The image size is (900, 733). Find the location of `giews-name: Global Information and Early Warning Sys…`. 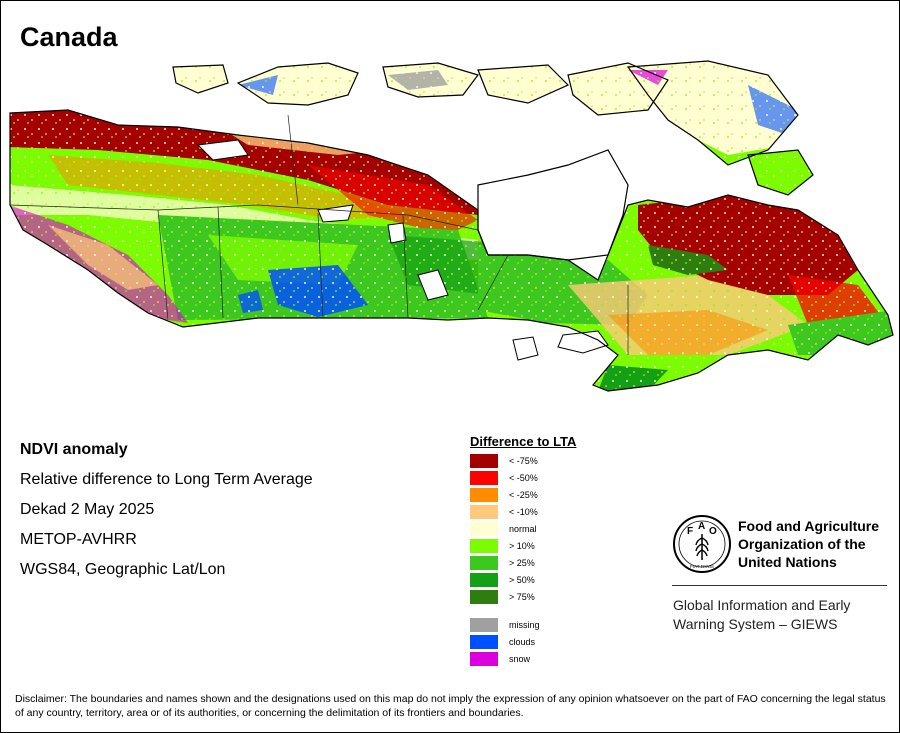

giews-name: Global Information and Early Warning Sys… is located at coordinates (761, 615).